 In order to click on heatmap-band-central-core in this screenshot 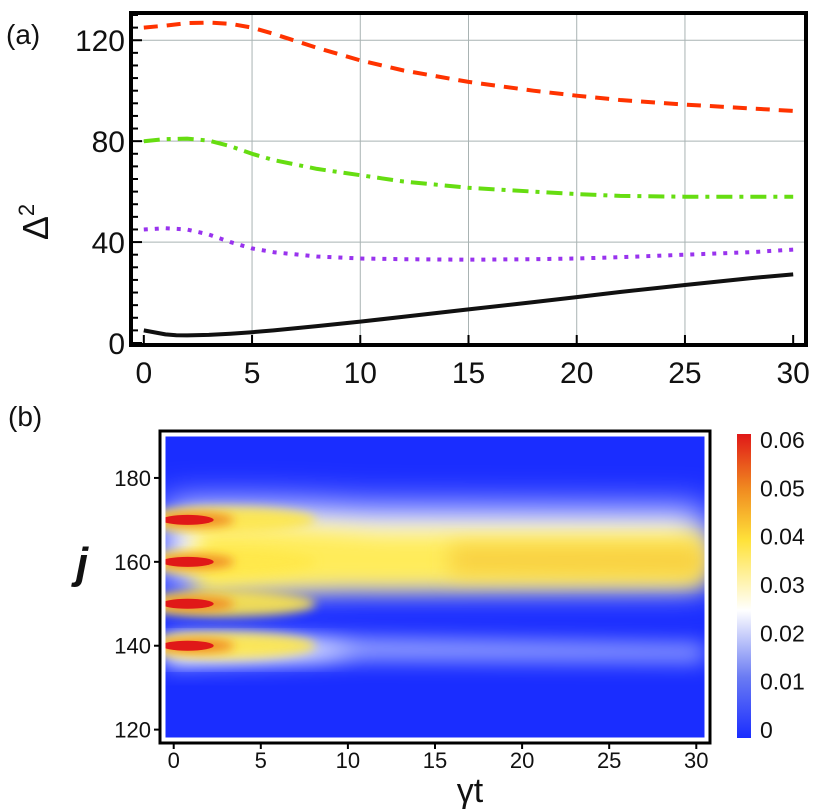, I will do `click(577, 561)`.